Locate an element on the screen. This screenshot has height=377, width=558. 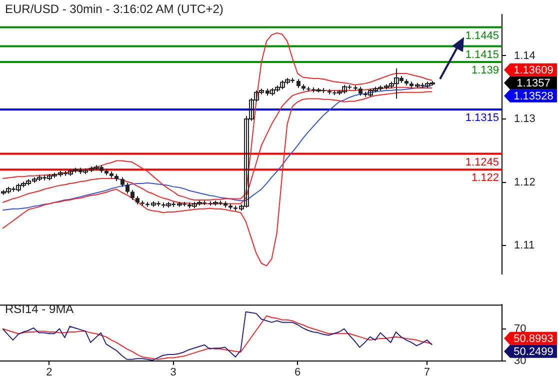
y-tick-label: 70 is located at coordinates (520, 328).